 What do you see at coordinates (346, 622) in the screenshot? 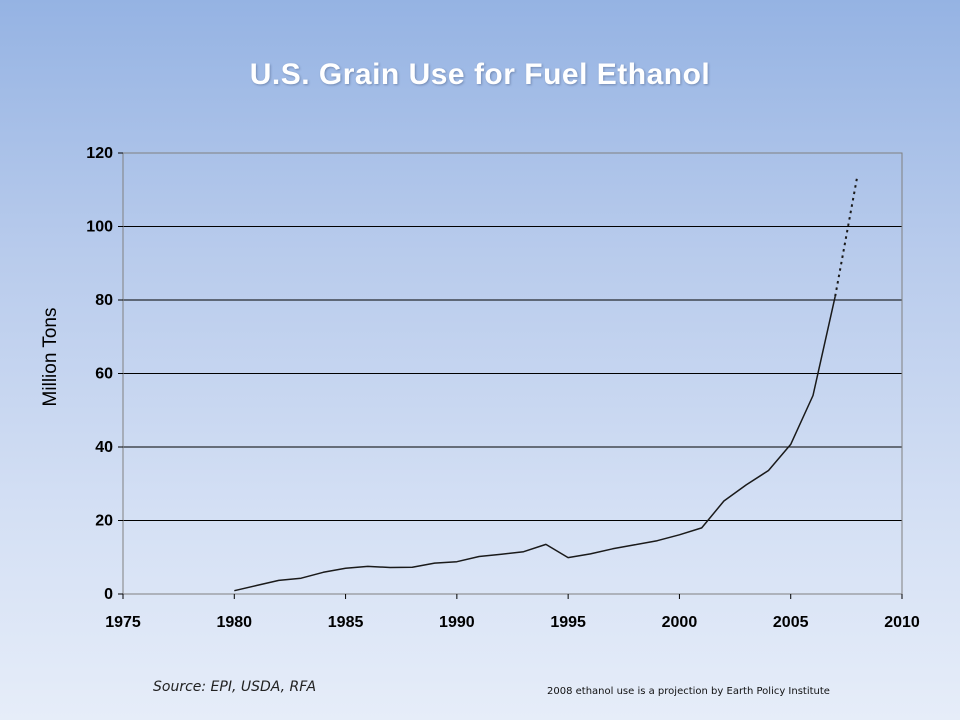
I see `x-tick-label-1985: 1985` at bounding box center [346, 622].